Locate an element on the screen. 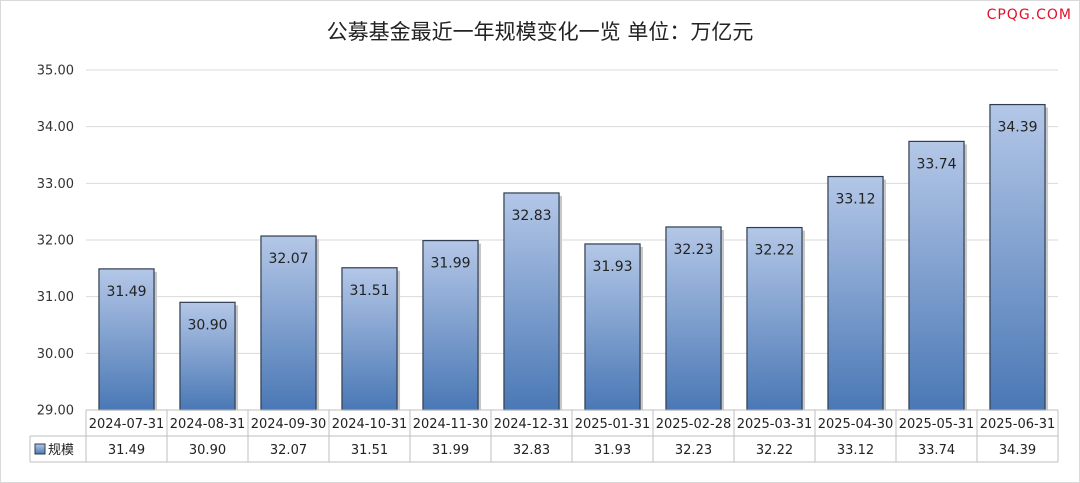  legend-key is located at coordinates (40, 449).